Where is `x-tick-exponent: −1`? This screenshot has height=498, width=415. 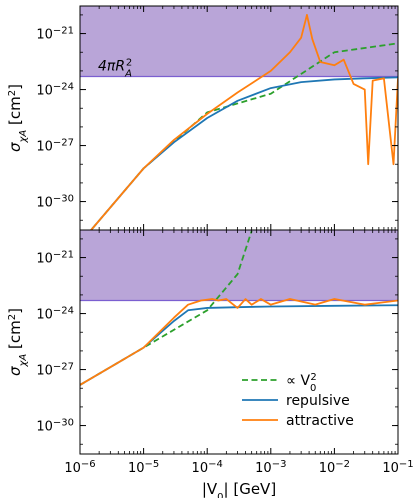 x-tick-exponent: −1 is located at coordinates (406, 464).